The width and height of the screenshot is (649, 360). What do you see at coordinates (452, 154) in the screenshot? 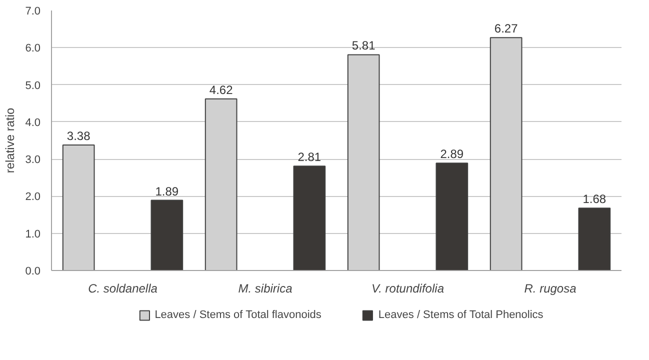
I see `data-label: 2.89` at bounding box center [452, 154].